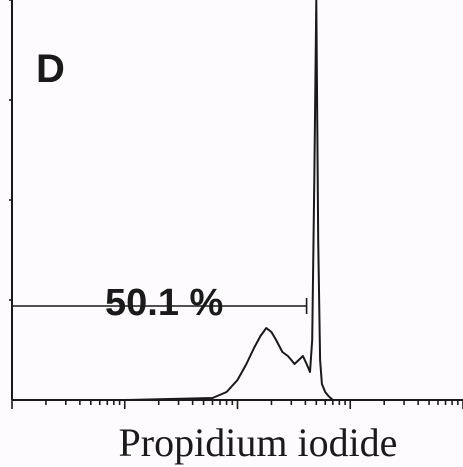 Image resolution: width=463 pixels, height=467 pixels. I want to click on x-axis-label: Propidium iodide, so click(258, 442).